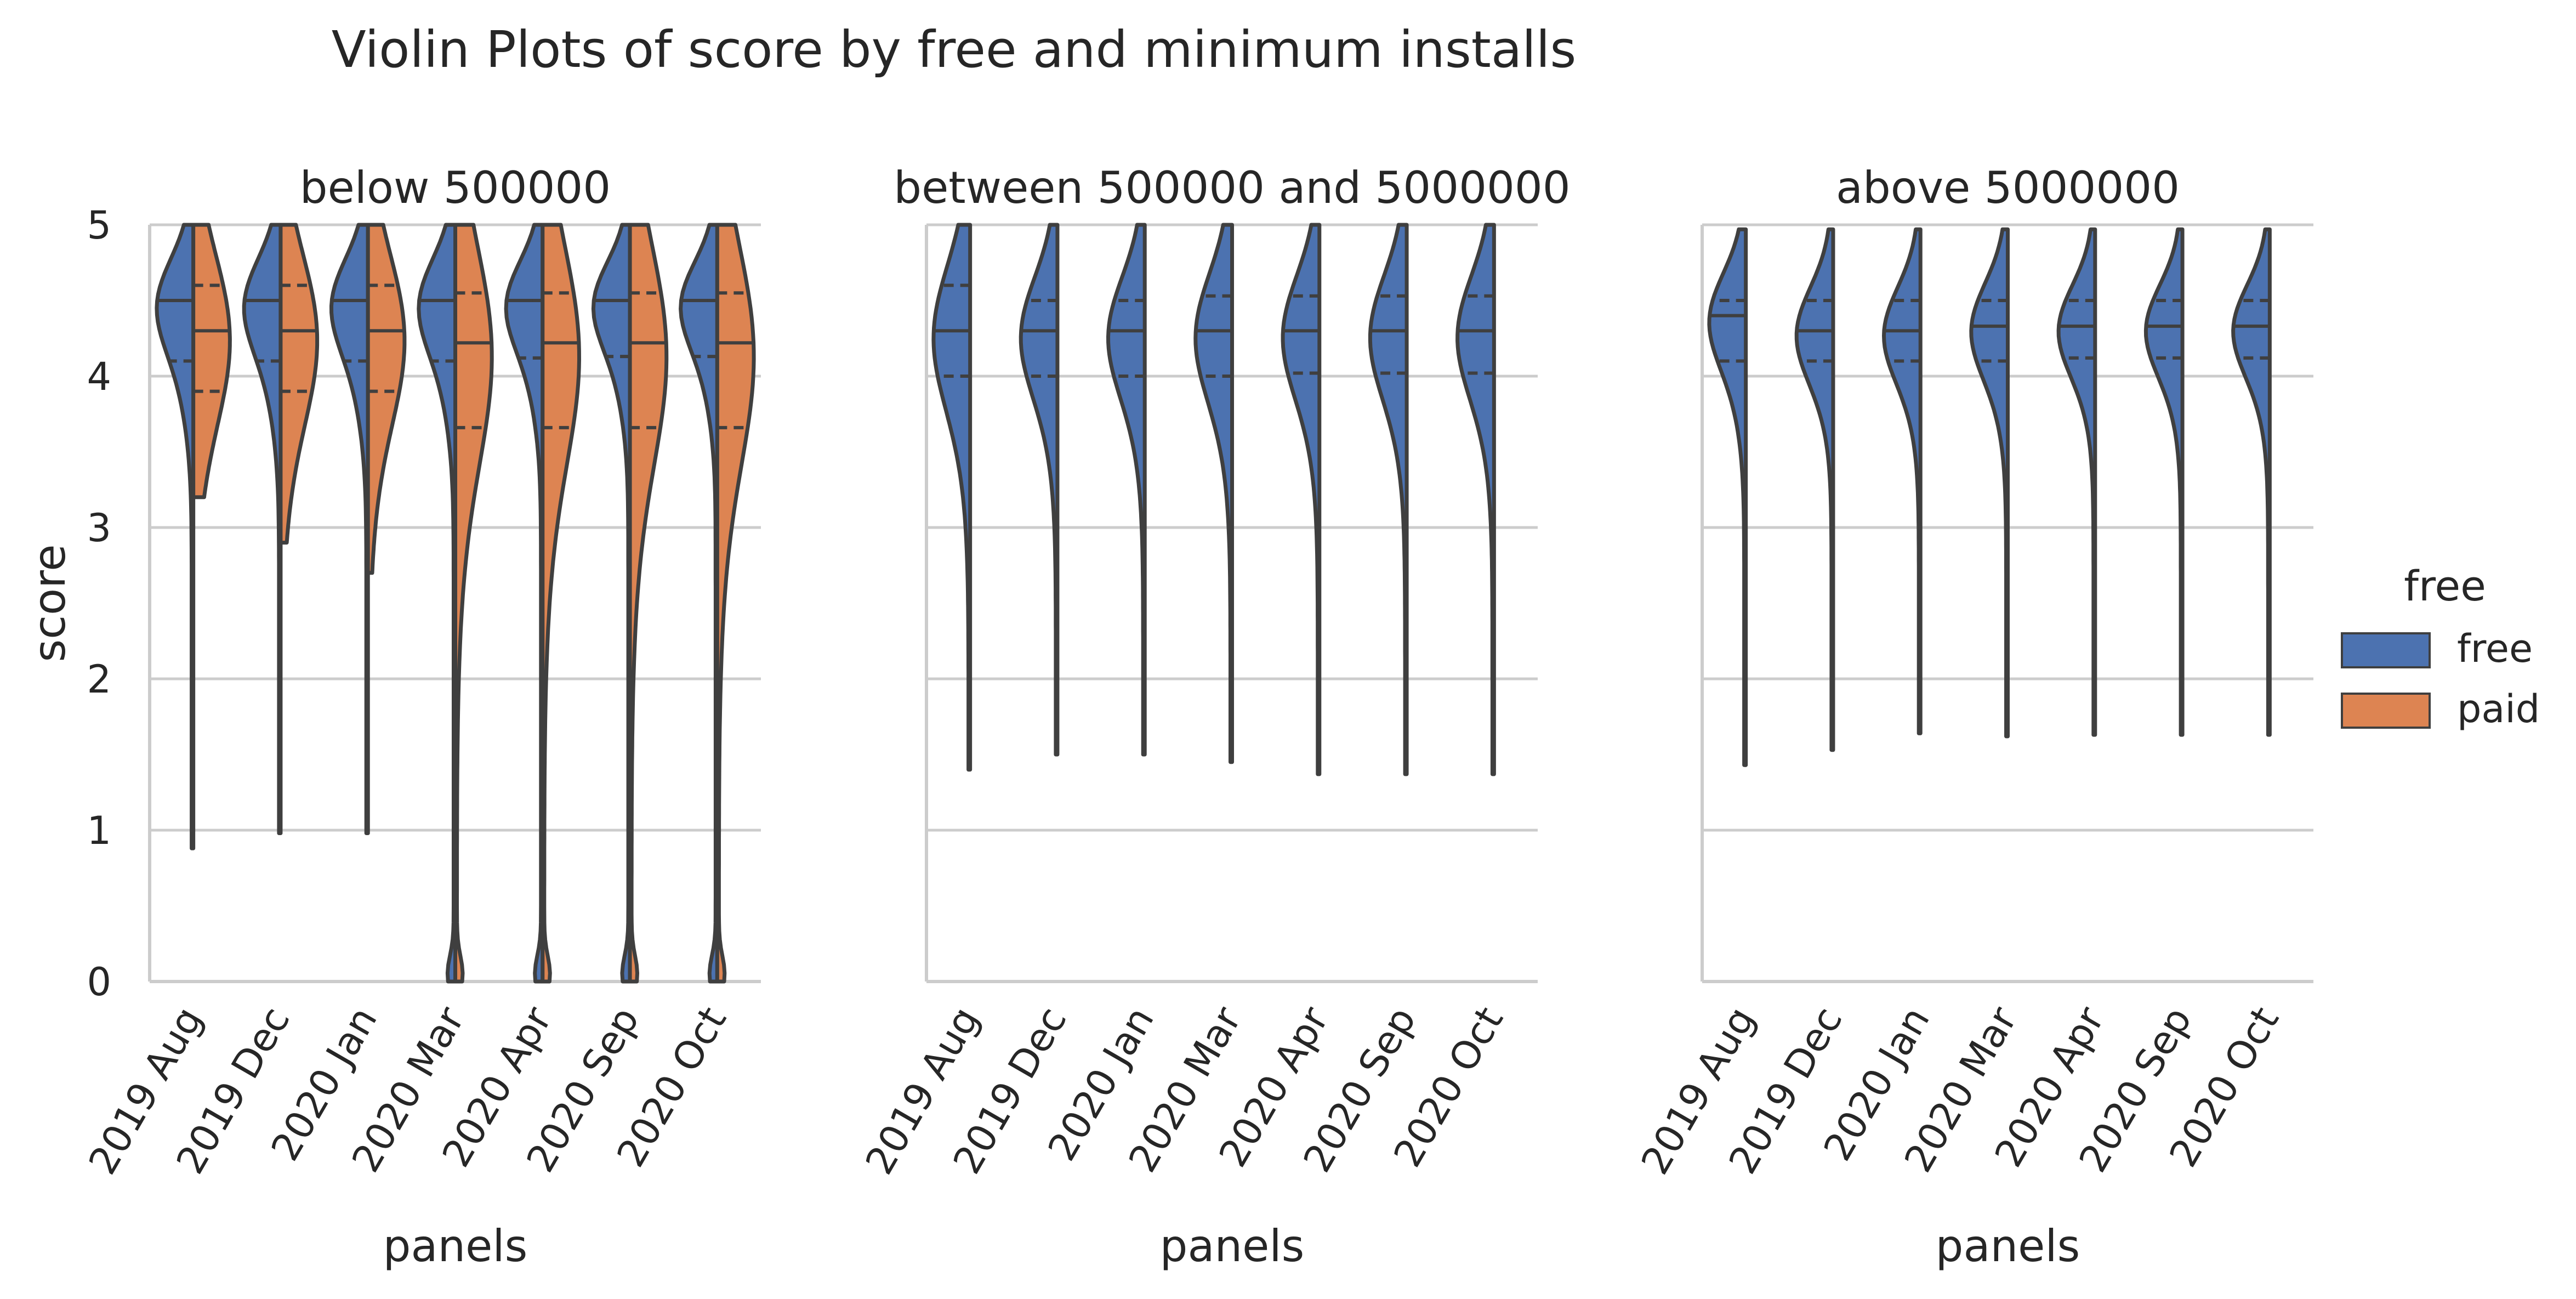 The height and width of the screenshot is (1299, 2576). What do you see at coordinates (455, 187) in the screenshot?
I see `panel-title: below 500000` at bounding box center [455, 187].